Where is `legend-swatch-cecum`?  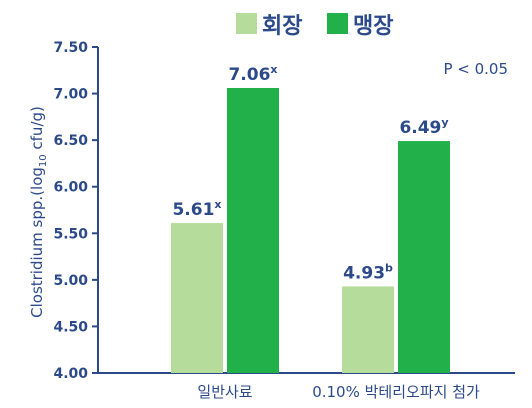
legend-swatch-cecum is located at coordinates (337, 23).